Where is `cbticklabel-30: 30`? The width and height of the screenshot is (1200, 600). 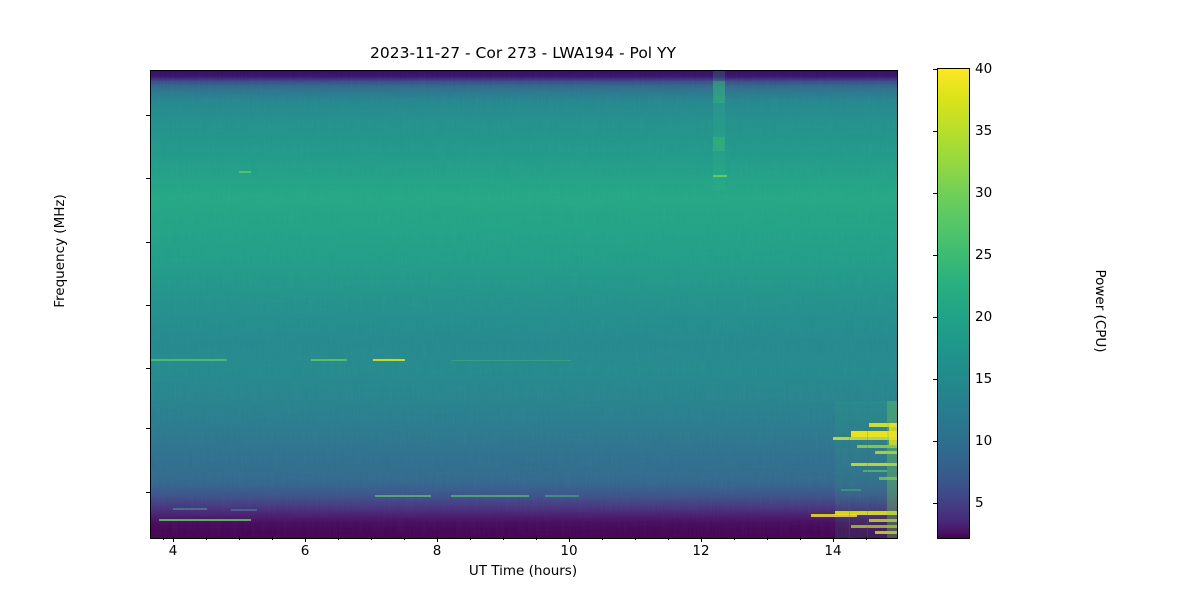
cbticklabel-30: 30 is located at coordinates (984, 193).